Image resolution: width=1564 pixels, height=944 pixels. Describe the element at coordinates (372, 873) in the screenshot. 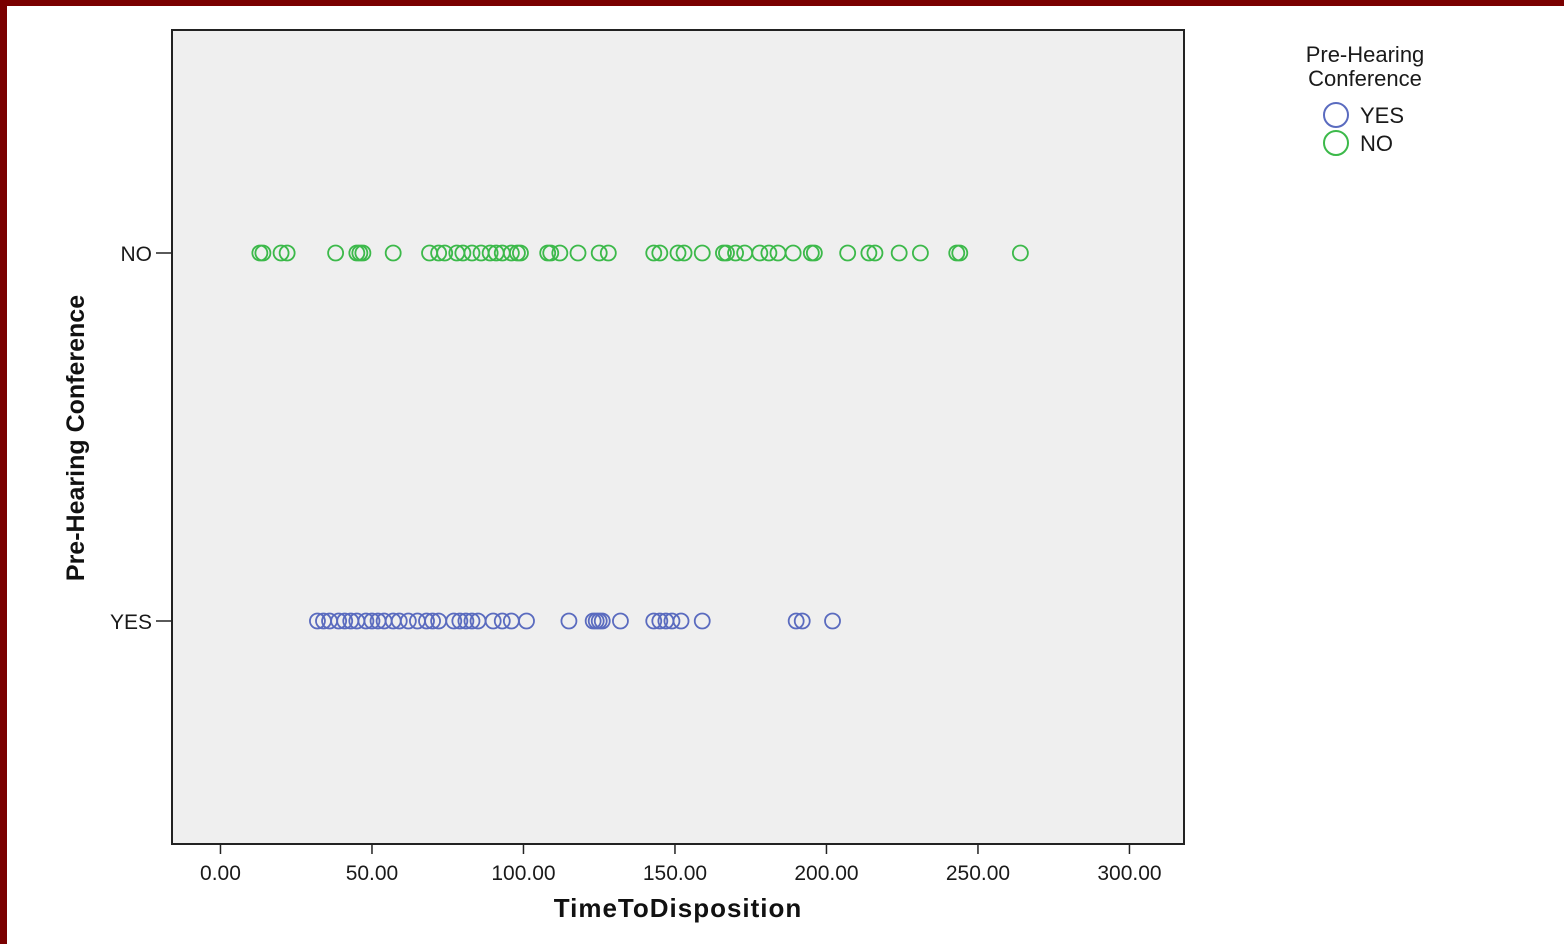

I see `x-tick-label: 50.00` at that location.